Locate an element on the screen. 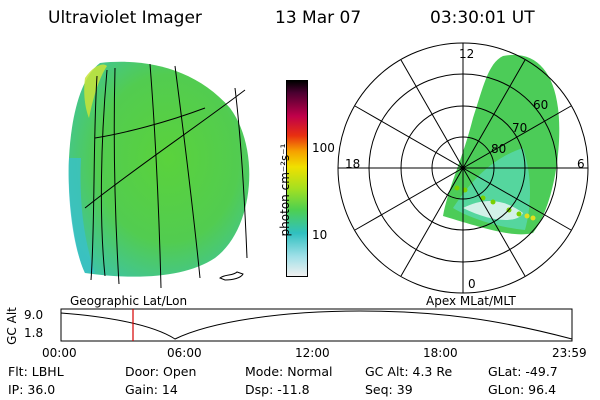 This screenshot has height=400, width=600. bright-streak is located at coordinates (95, 91).